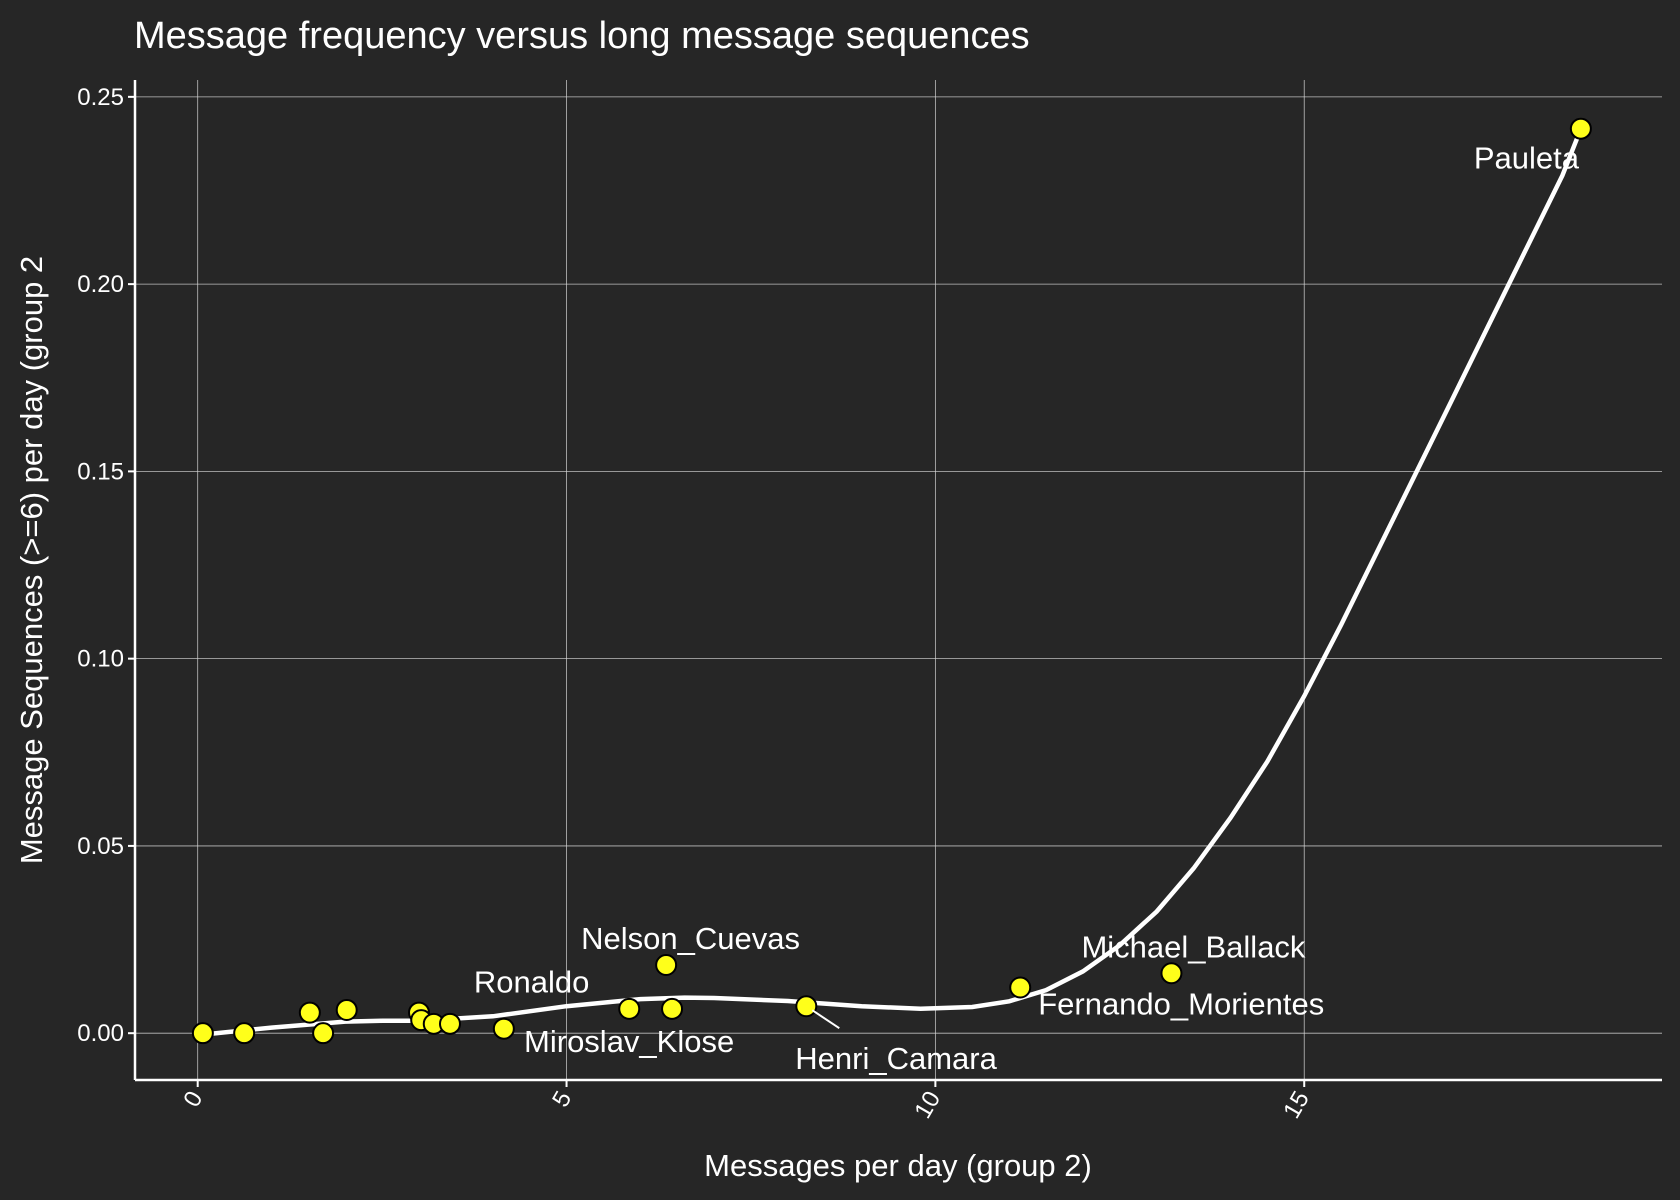 The image size is (1680, 1200). I want to click on y-tick-label: 0.05, so click(100, 846).